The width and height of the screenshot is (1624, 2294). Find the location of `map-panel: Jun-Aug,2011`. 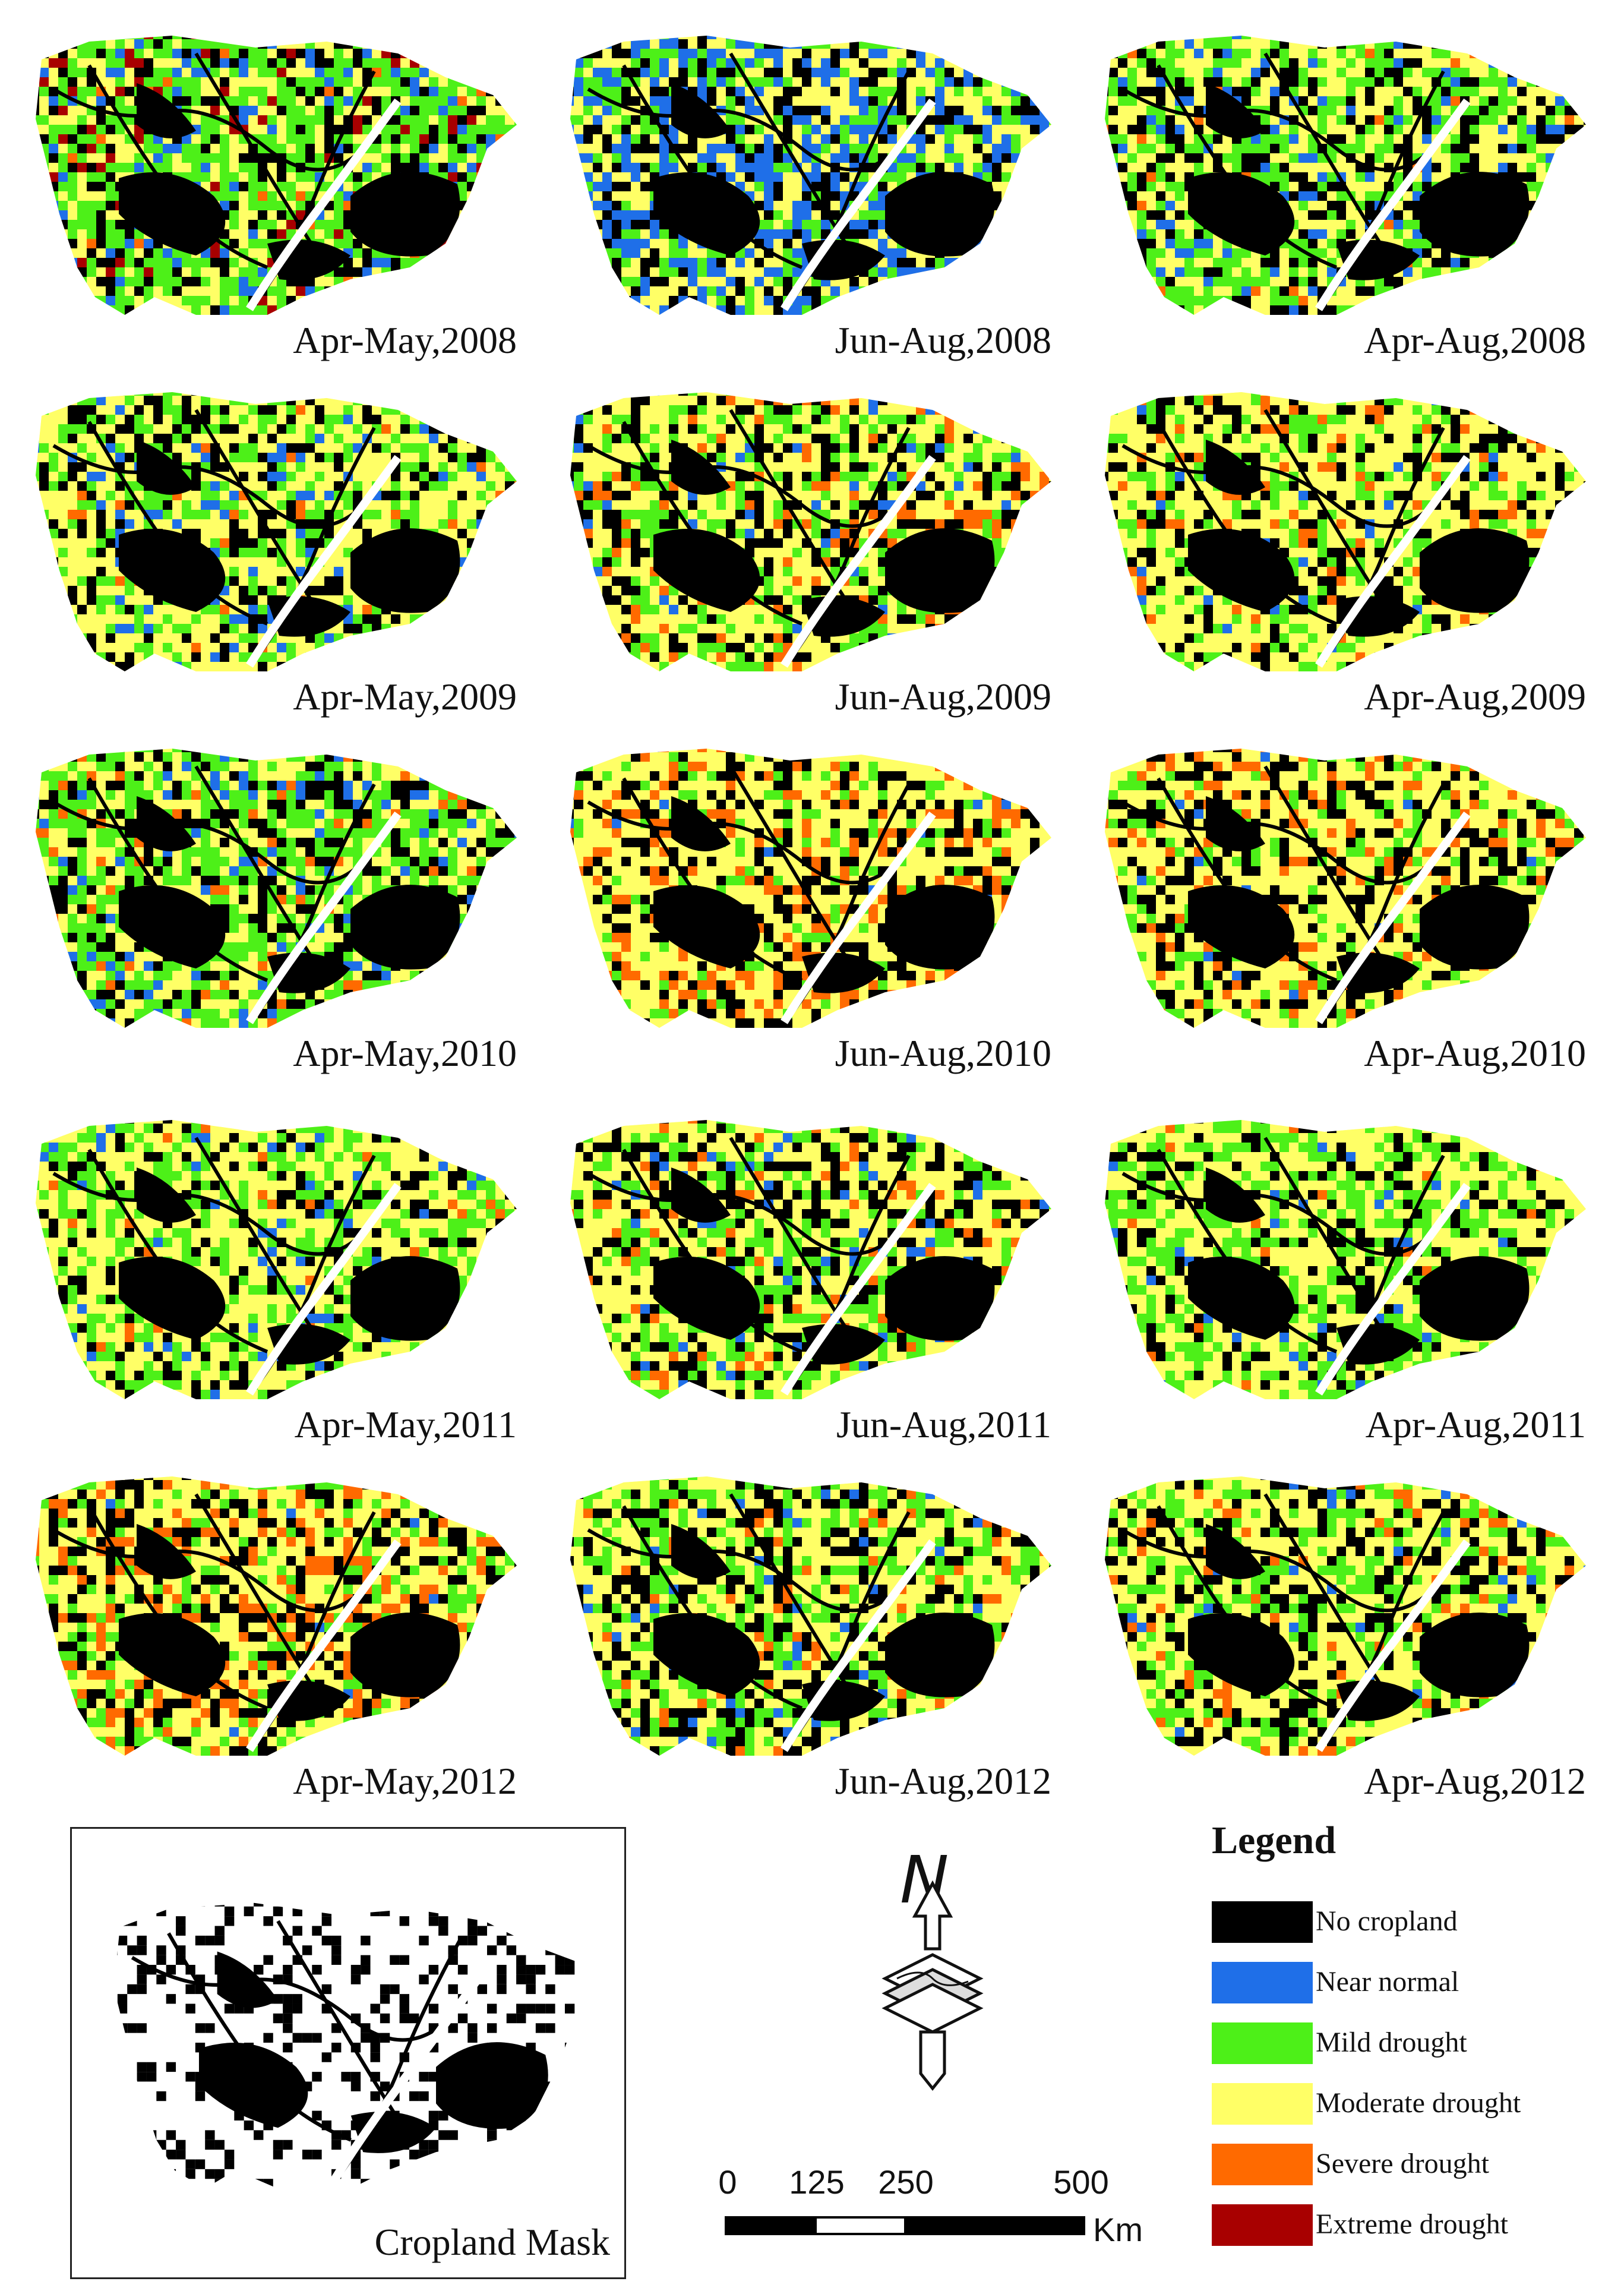

map-panel: Jun-Aug,2011 is located at coordinates (807, 1274).